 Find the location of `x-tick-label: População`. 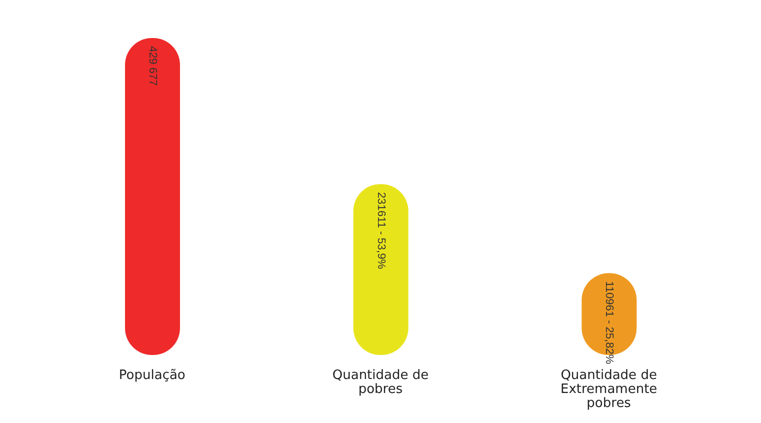

x-tick-label: População is located at coordinates (152, 375).